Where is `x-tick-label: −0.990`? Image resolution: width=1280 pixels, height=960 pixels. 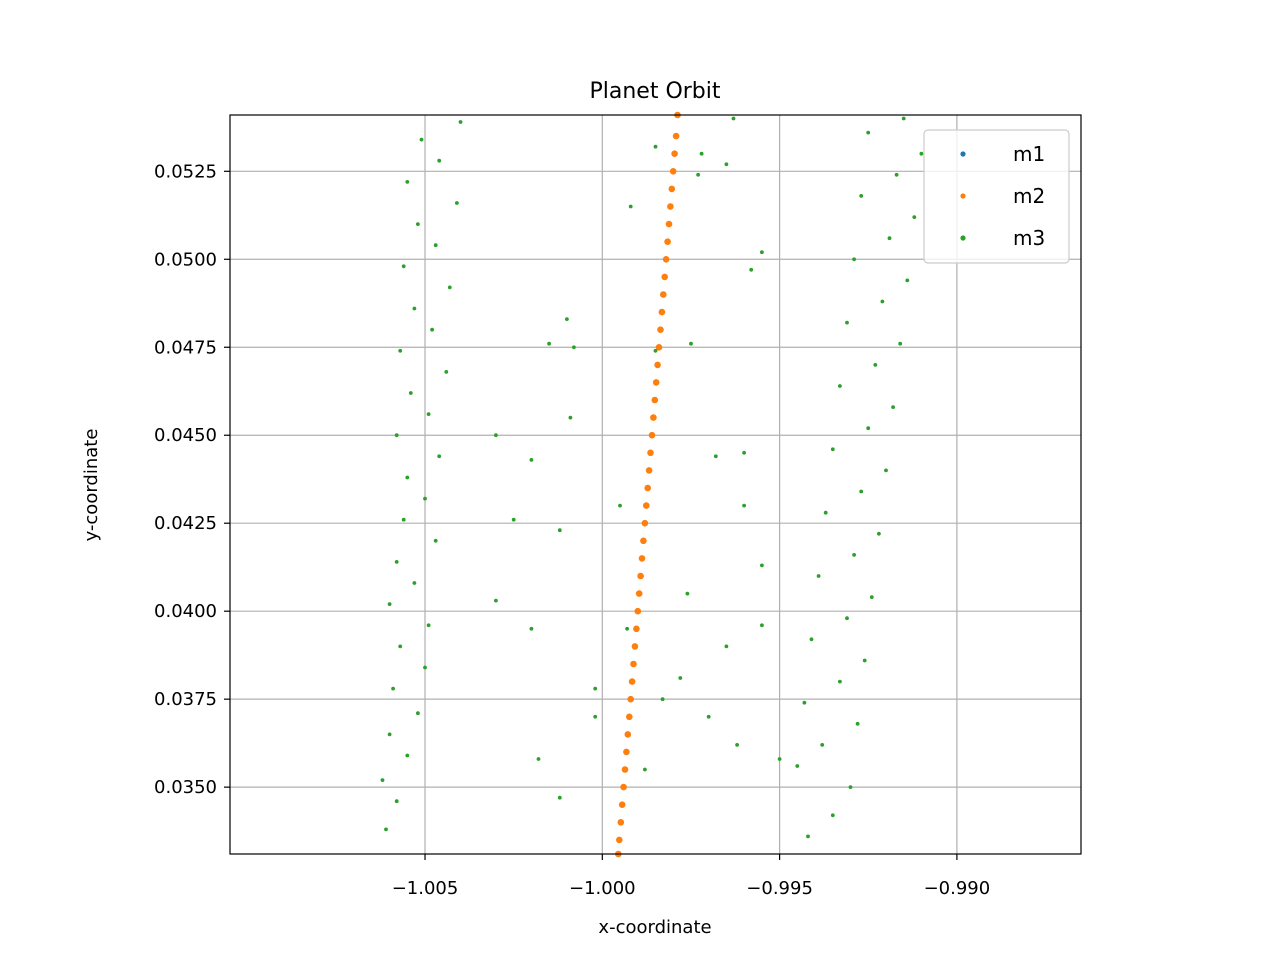 x-tick-label: −0.990 is located at coordinates (957, 888).